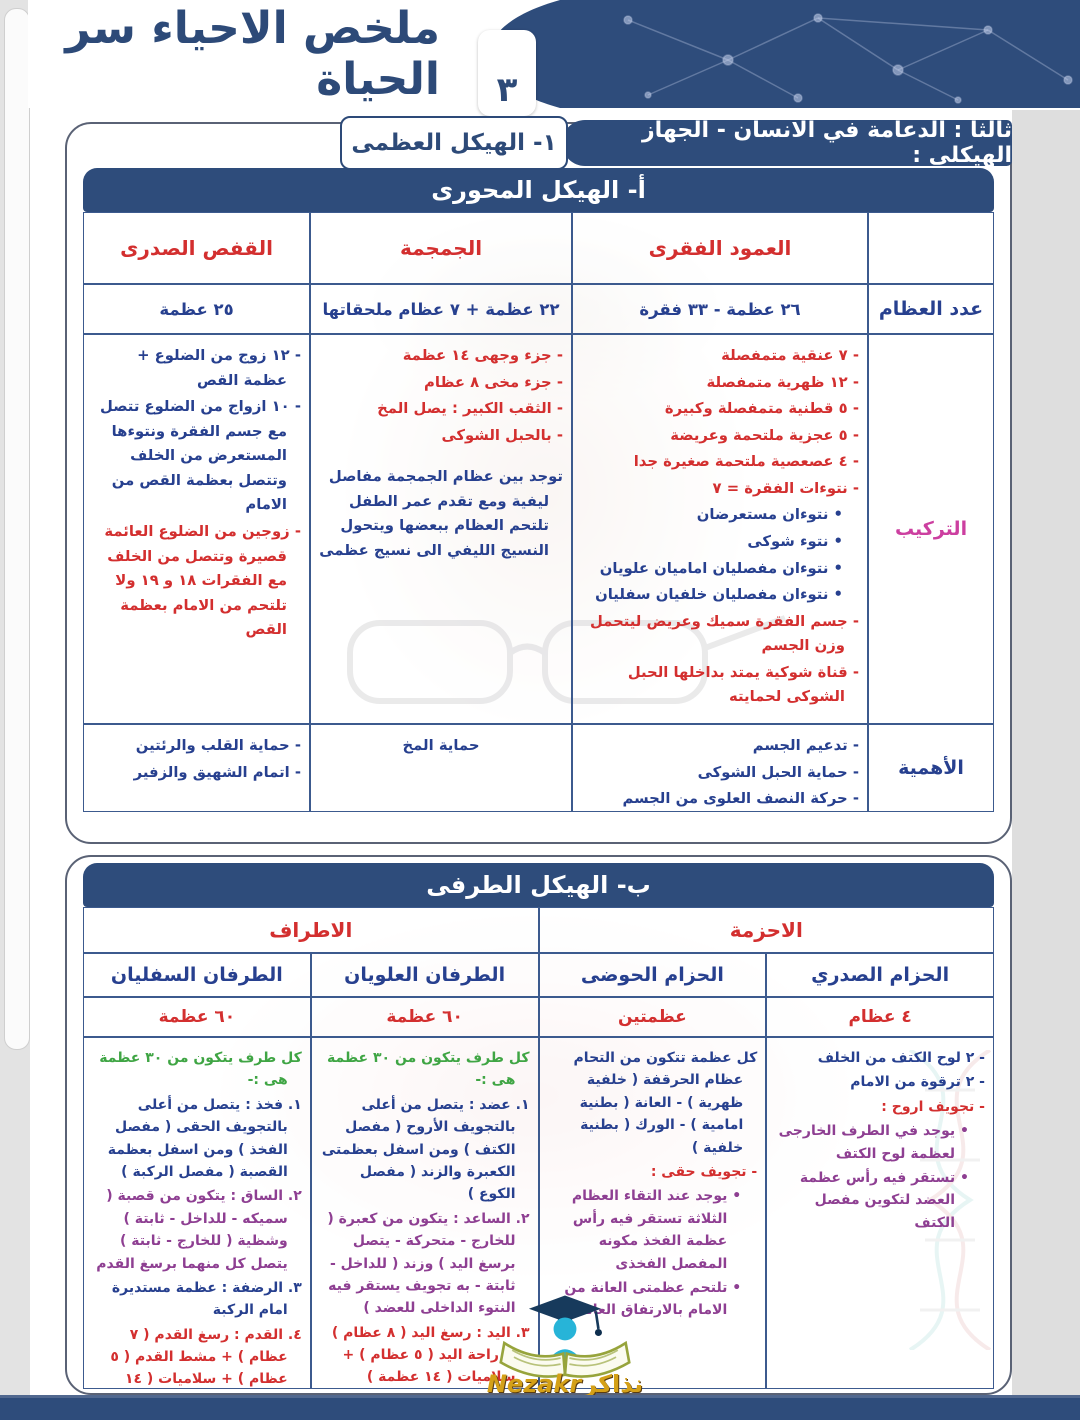  What do you see at coordinates (782, 382) in the screenshot?
I see `list-item: - ١٢ ظهرية متمفصلة` at bounding box center [782, 382].